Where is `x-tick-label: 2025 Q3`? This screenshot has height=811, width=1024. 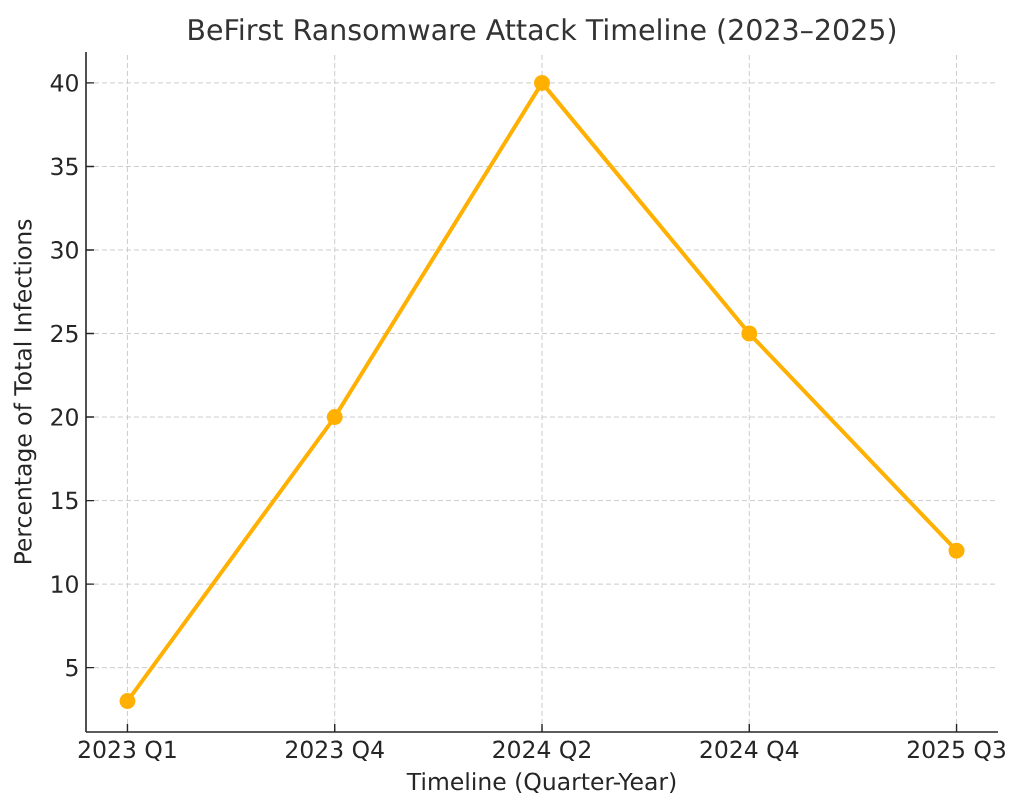 x-tick-label: 2025 Q3 is located at coordinates (956, 751).